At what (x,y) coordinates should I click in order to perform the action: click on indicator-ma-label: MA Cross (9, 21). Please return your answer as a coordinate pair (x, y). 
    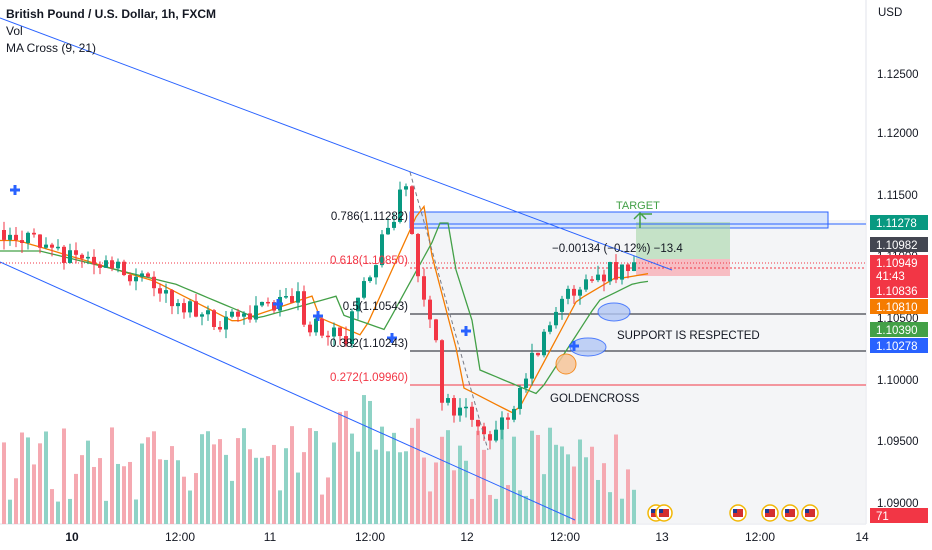
    Looking at the image, I should click on (51, 48).